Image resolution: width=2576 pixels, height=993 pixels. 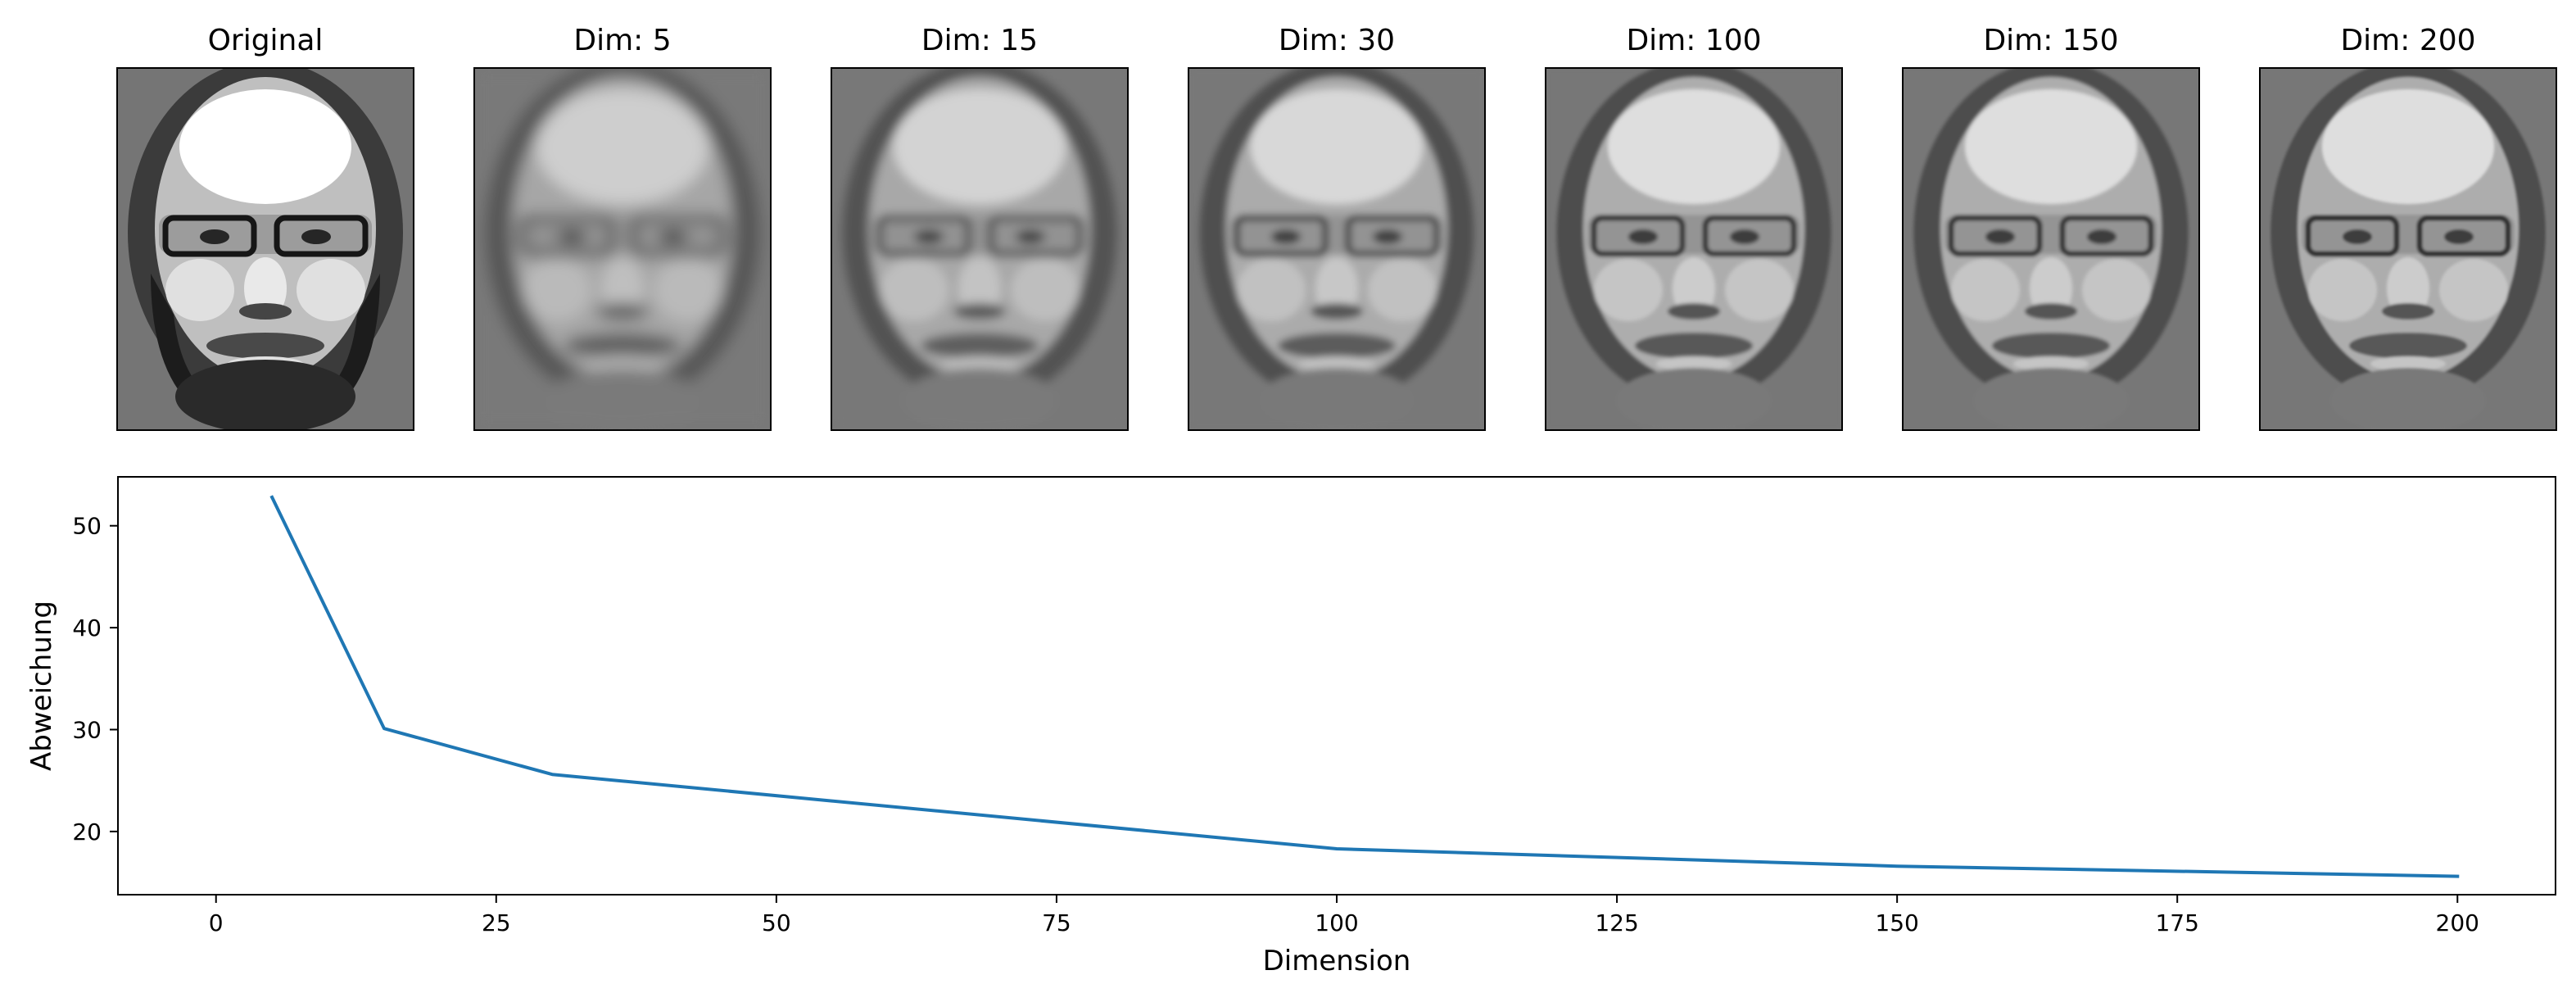 What do you see at coordinates (1336, 922) in the screenshot?
I see `x-tick-label: 100` at bounding box center [1336, 922].